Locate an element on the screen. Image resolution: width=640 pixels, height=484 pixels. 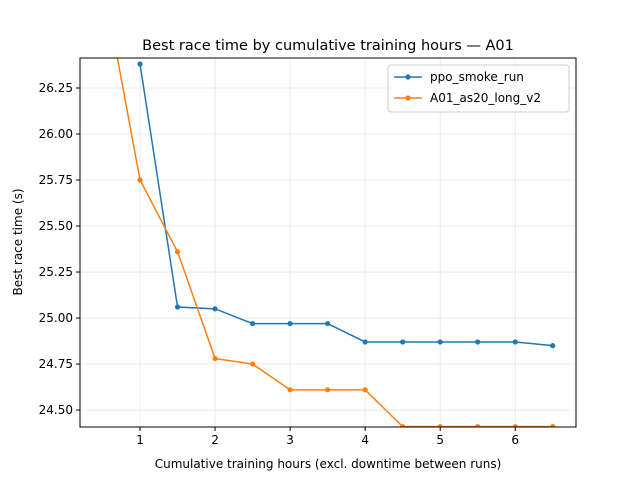
y-tick-label: 25.00 is located at coordinates (56, 318).